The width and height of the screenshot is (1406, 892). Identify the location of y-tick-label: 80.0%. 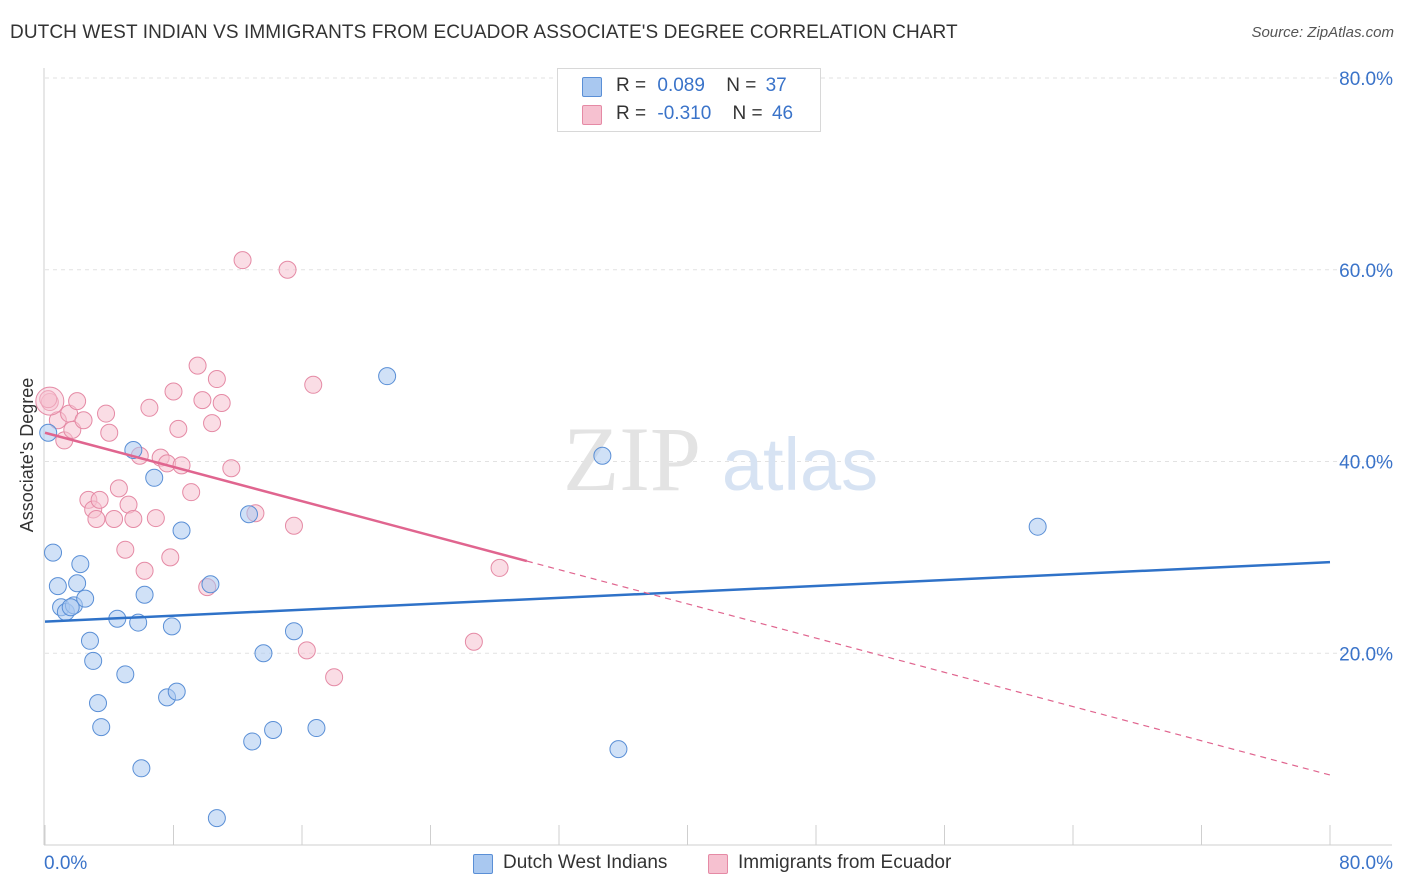
(1366, 79).